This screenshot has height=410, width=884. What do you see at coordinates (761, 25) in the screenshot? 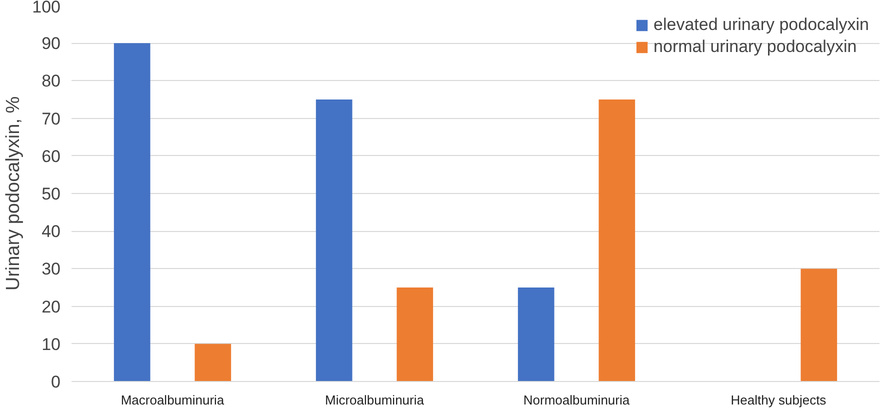
I see `legend-label: elevated urinary podocalyxin` at bounding box center [761, 25].